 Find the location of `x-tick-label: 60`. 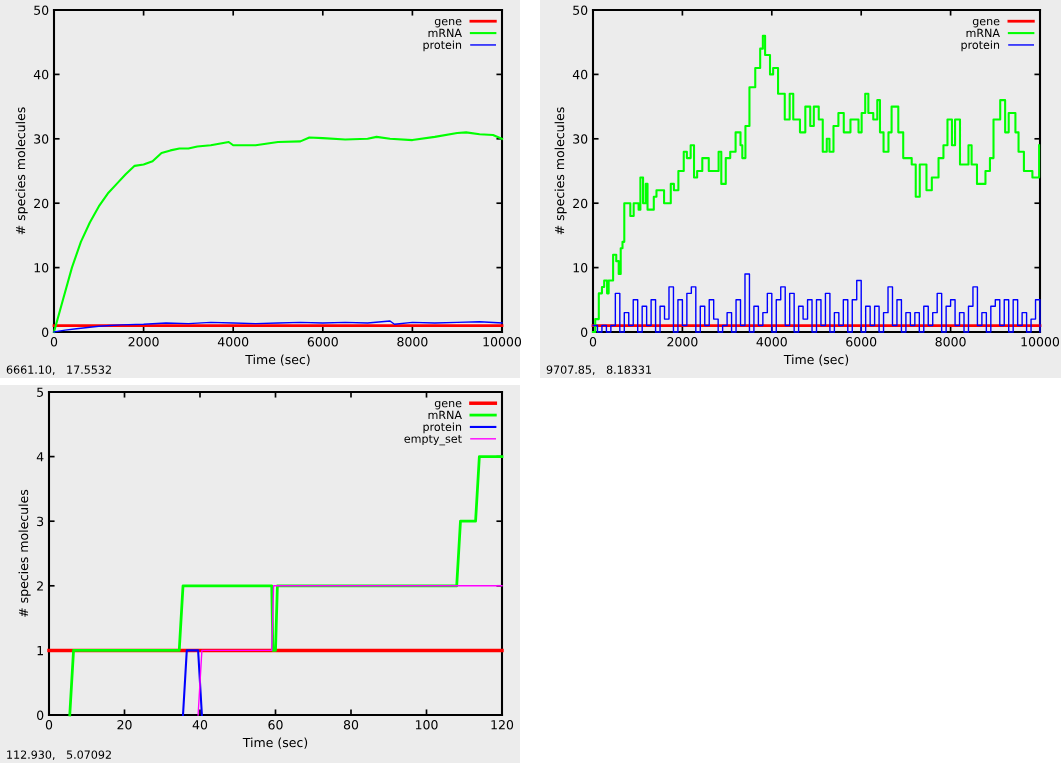

x-tick-label: 60 is located at coordinates (275, 725).